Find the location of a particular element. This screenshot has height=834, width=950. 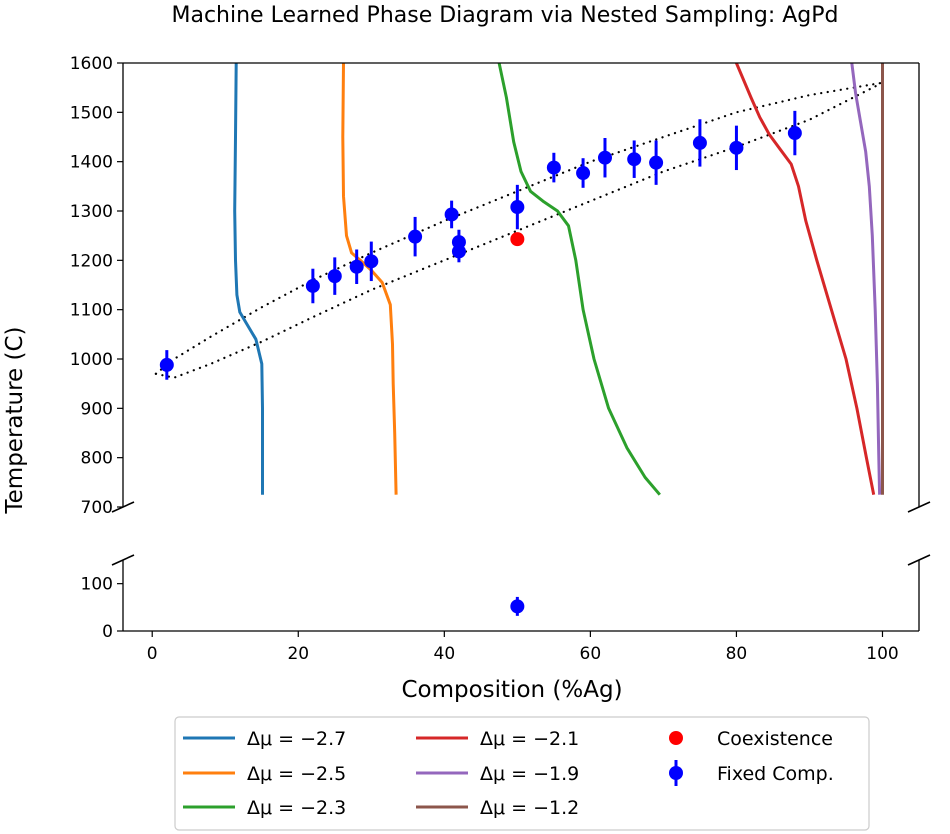

x-axis-label: Composition (%Ag) is located at coordinates (511, 690).